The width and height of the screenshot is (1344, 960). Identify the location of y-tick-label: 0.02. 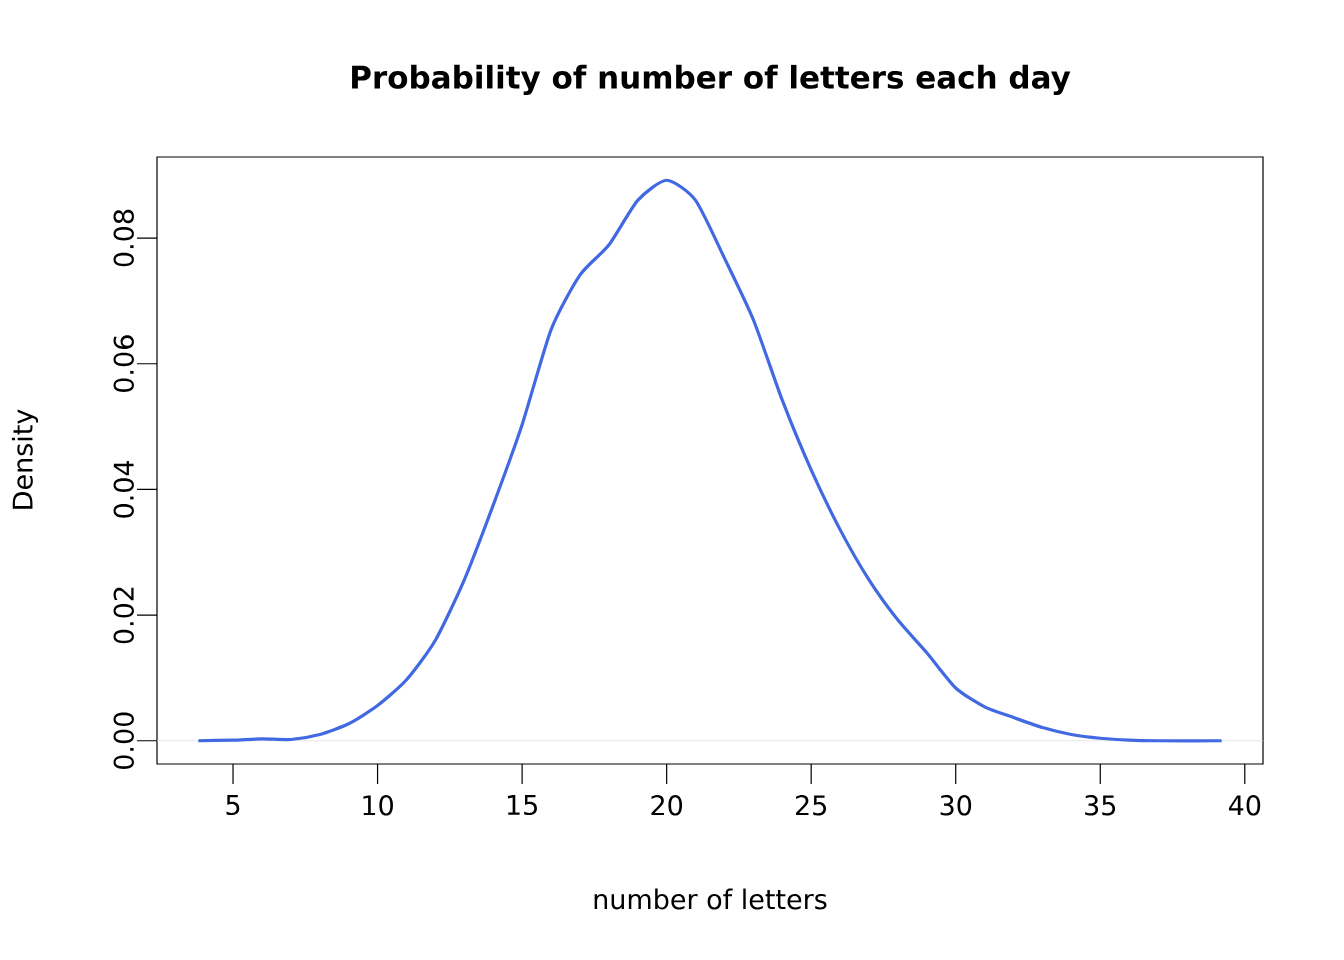
(123, 615).